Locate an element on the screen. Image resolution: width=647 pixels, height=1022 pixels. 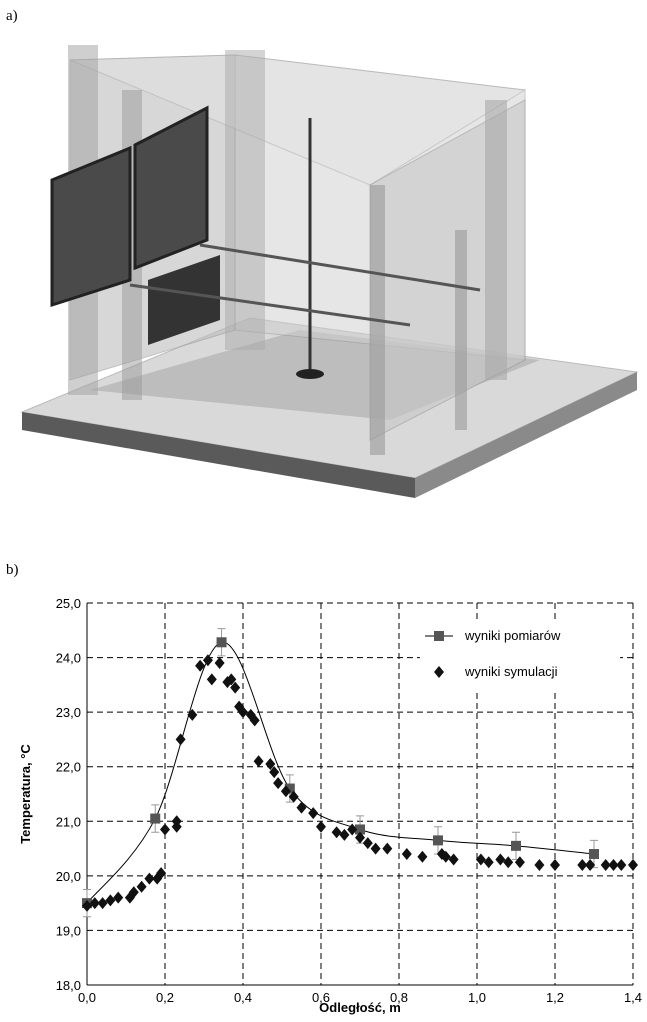
y-tick-label: 18,0 is located at coordinates (68, 985).